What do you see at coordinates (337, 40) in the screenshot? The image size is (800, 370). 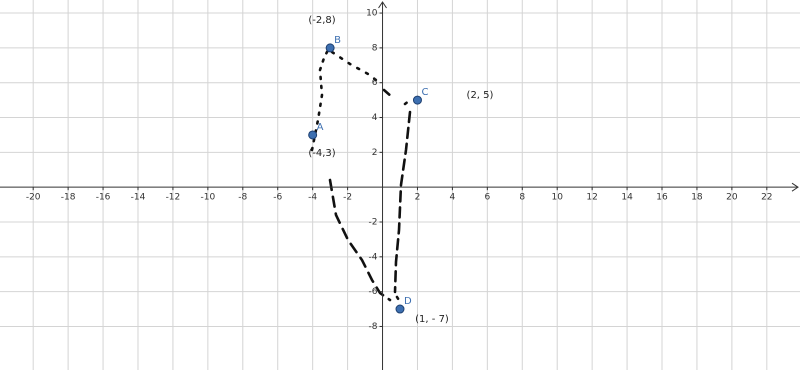 I see `point-label: B` at bounding box center [337, 40].